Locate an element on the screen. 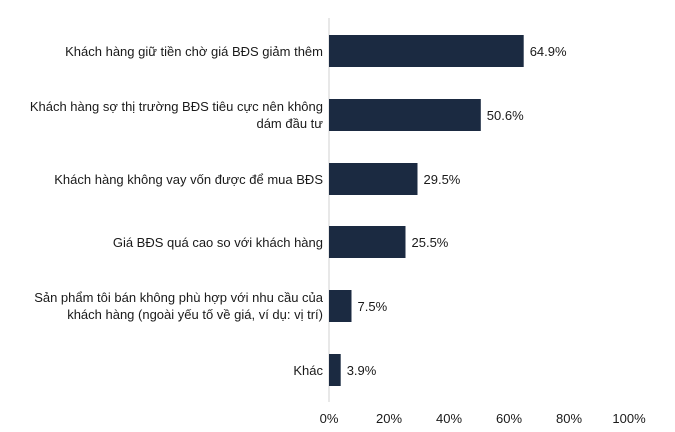  bar-value-label: 50.6% is located at coordinates (505, 115).